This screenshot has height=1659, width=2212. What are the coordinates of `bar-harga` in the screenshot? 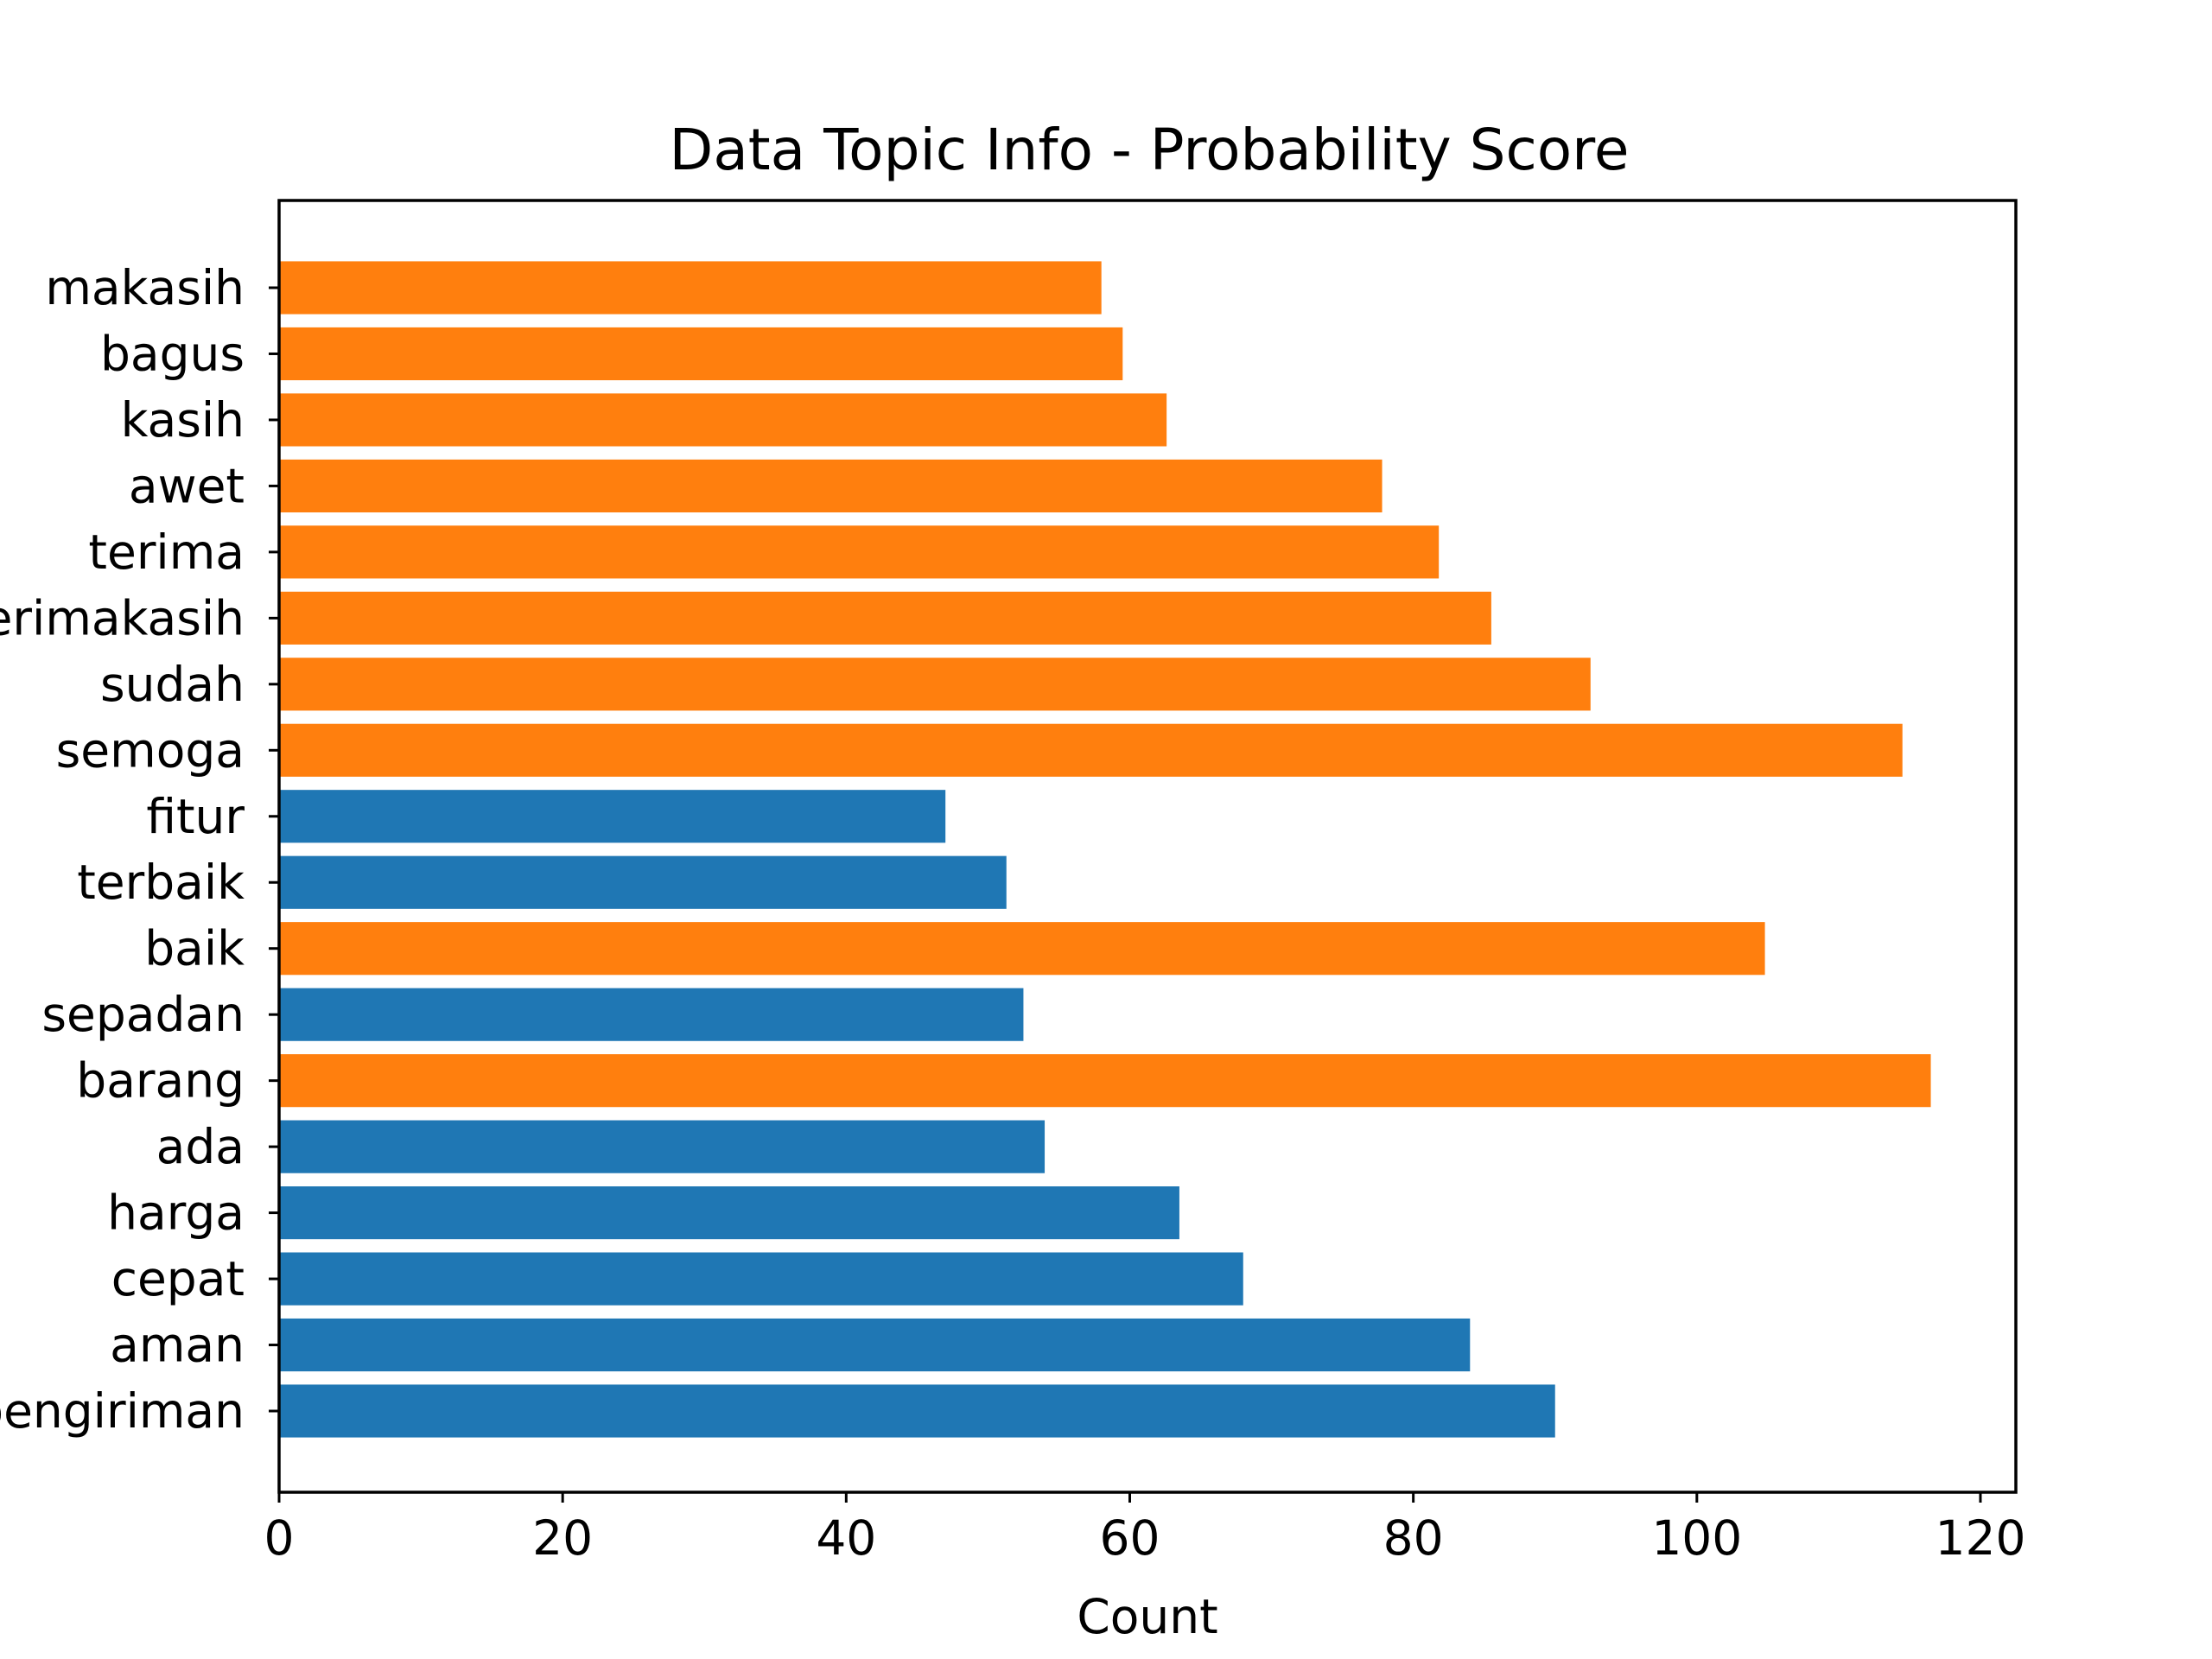 It's located at (729, 1213).